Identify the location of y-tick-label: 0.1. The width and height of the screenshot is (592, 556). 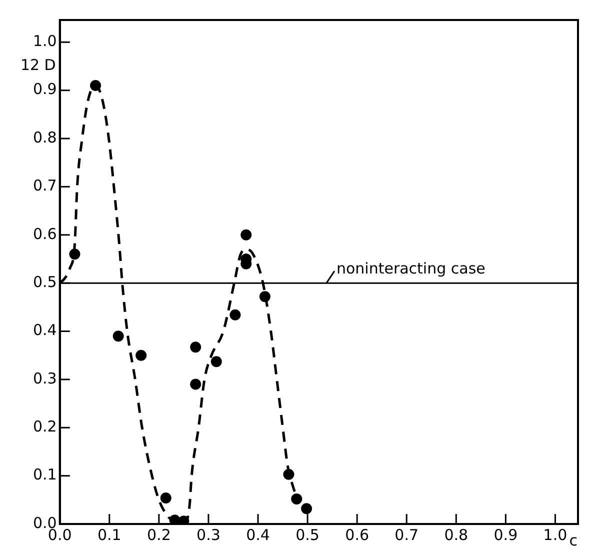
(44, 475).